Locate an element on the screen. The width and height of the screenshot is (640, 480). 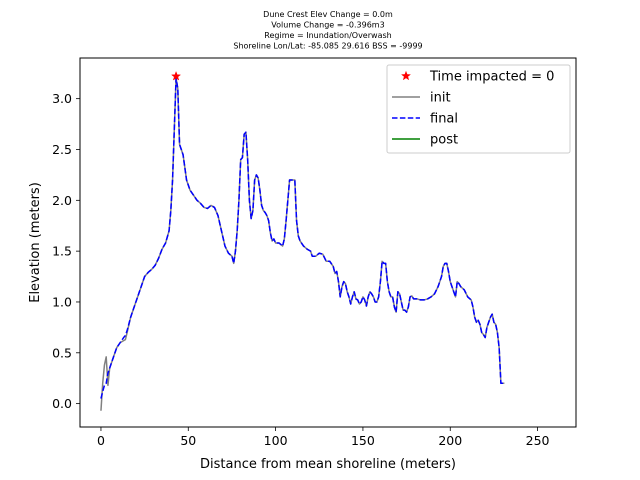
y-tick-label: 1.0 is located at coordinates (62, 301).